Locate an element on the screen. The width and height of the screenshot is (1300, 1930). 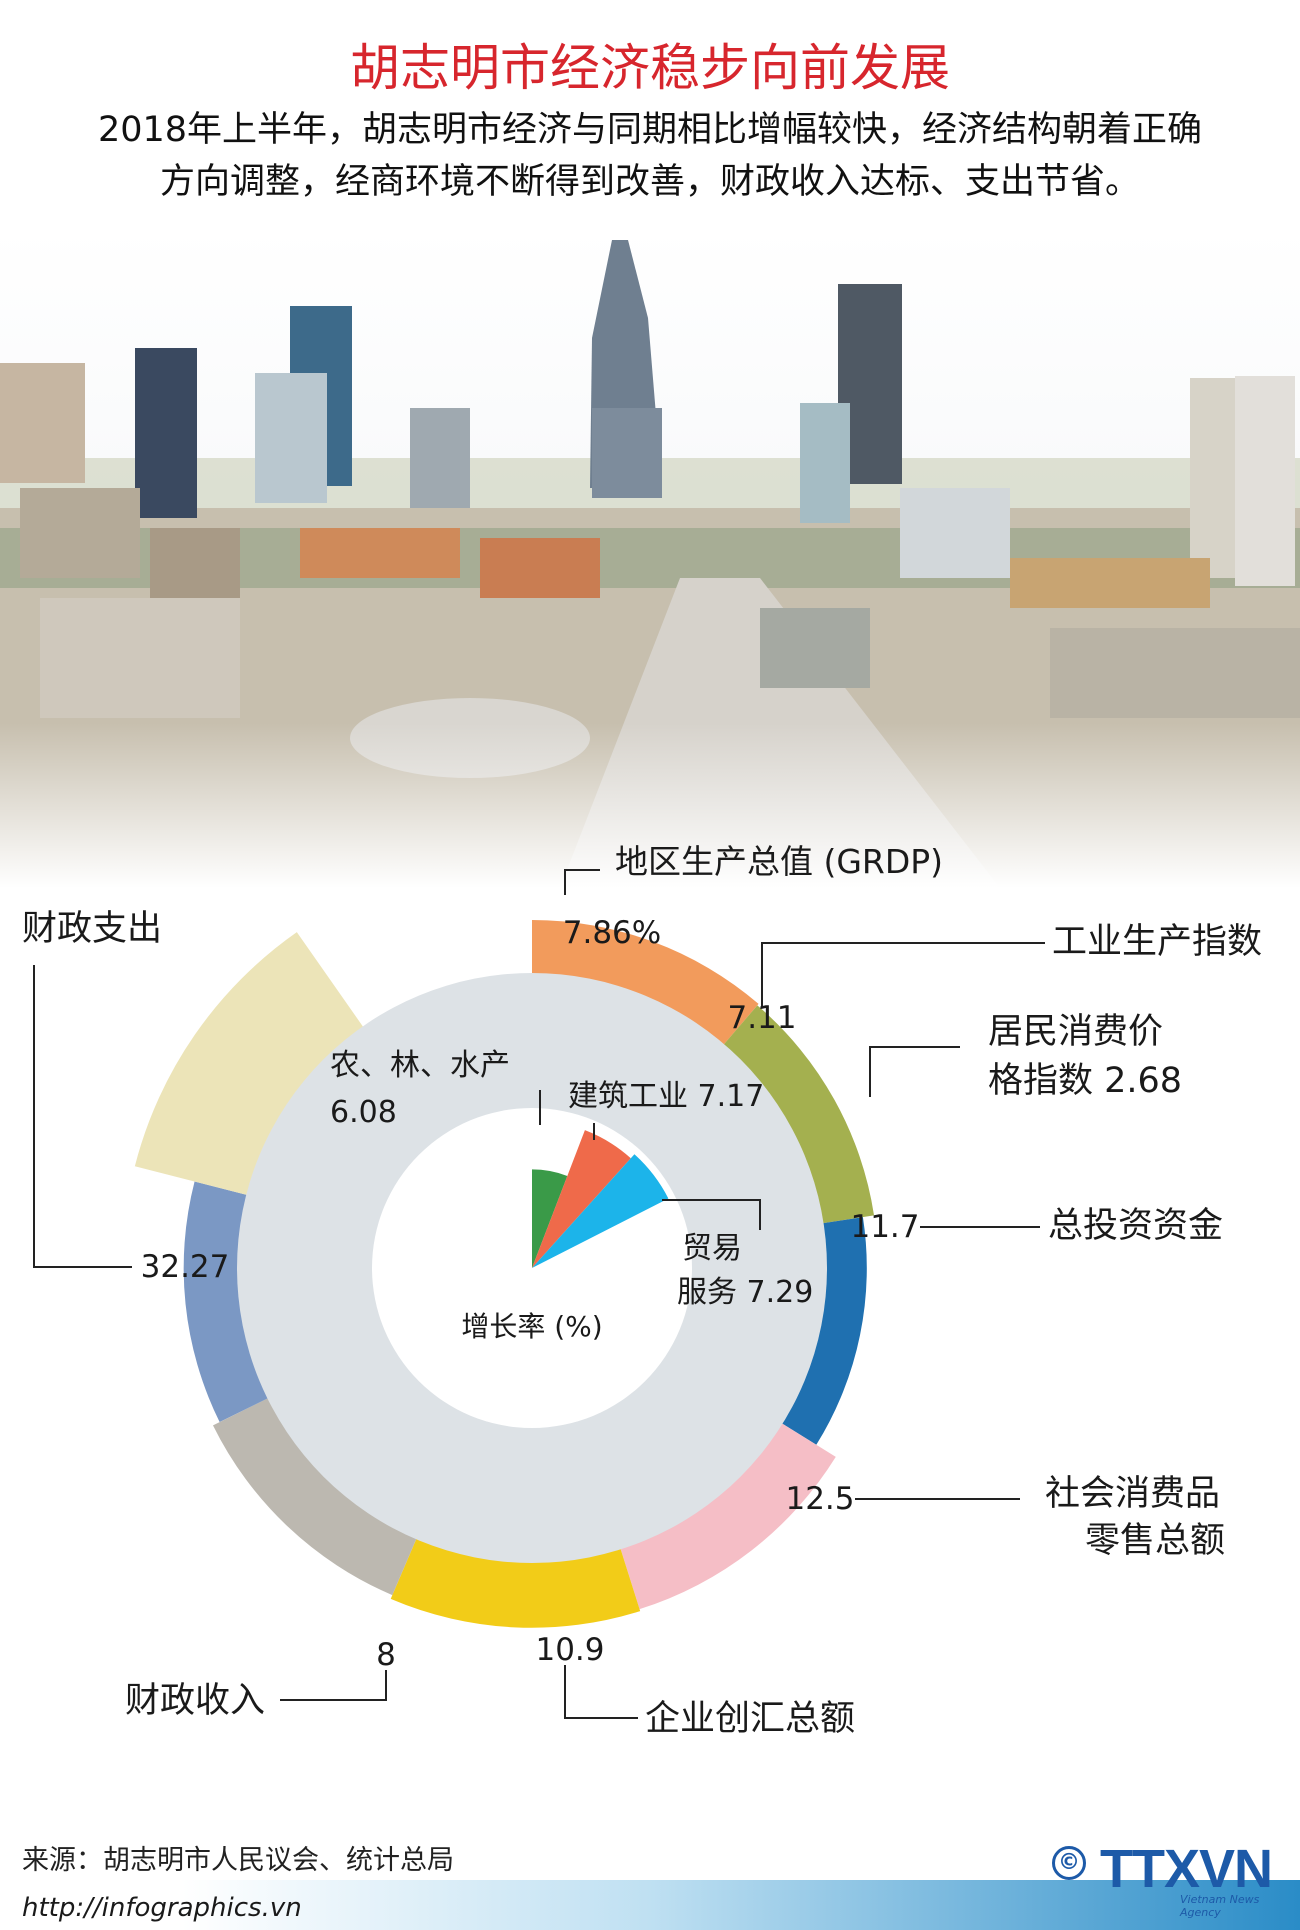
invest-value-label: 11.7 is located at coordinates (884, 1227).